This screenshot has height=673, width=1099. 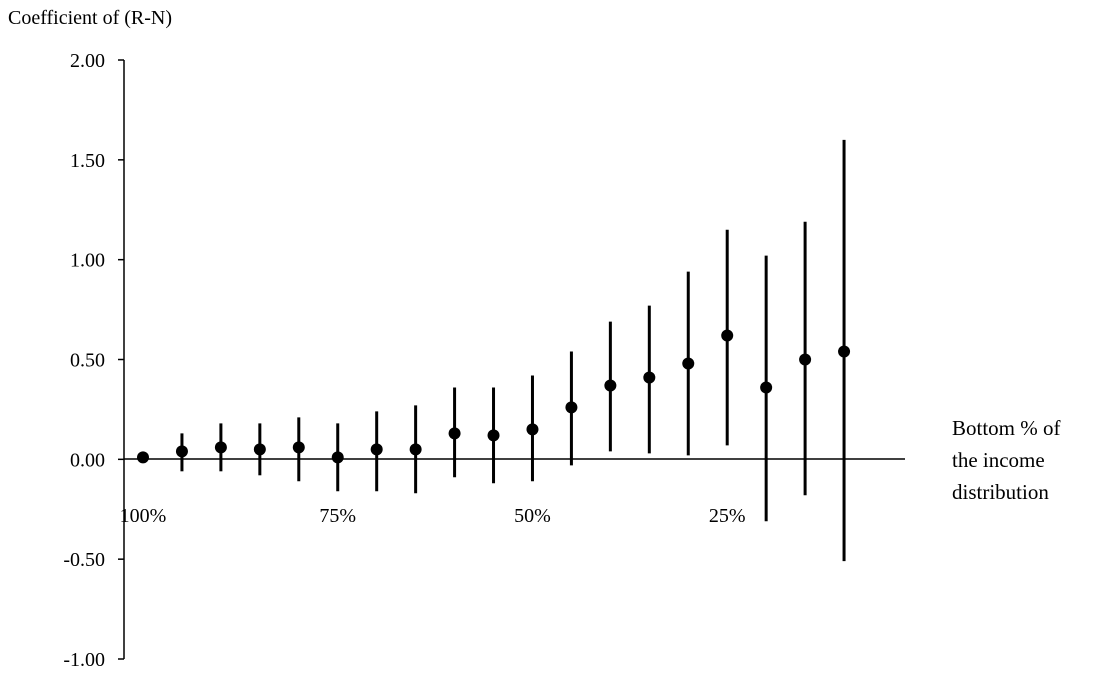 I want to click on y-tick-label: 1.50, so click(x=87, y=161).